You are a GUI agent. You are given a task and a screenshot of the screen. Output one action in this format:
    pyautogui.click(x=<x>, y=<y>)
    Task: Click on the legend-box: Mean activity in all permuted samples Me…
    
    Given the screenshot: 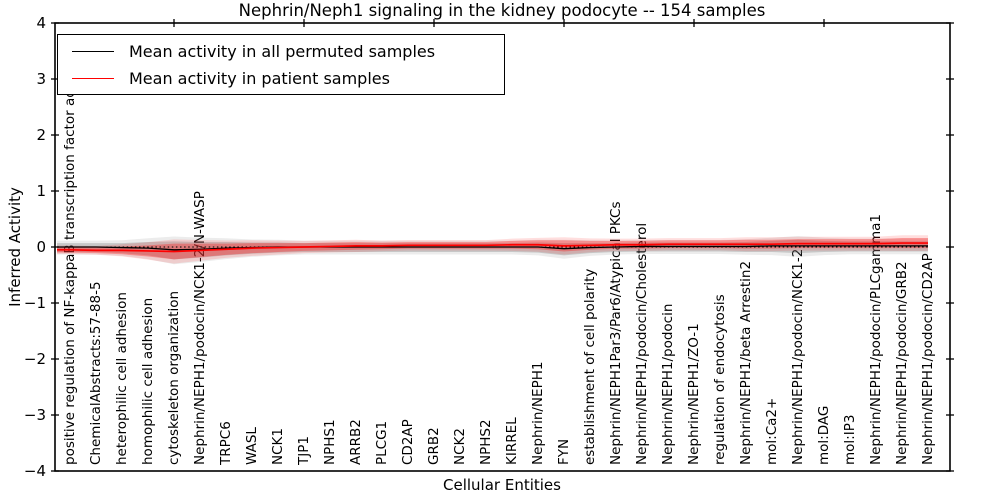 What is the action you would take?
    pyautogui.click(x=281, y=64)
    